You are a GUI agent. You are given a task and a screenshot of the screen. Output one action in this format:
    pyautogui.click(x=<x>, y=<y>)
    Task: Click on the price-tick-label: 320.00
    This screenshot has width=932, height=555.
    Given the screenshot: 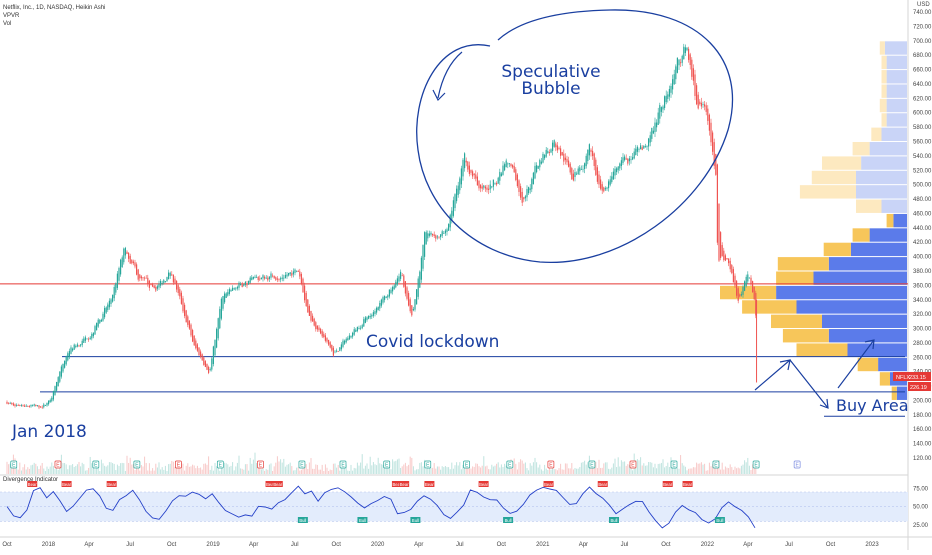 What is the action you would take?
    pyautogui.click(x=922, y=315)
    